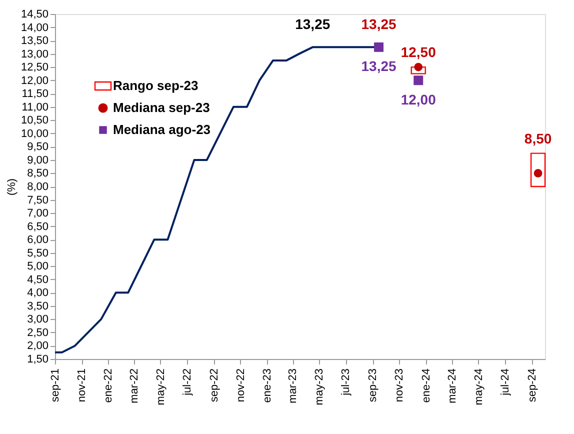 This screenshot has width=574, height=434. I want to click on y-tick-label: 2,00, so click(37, 346).